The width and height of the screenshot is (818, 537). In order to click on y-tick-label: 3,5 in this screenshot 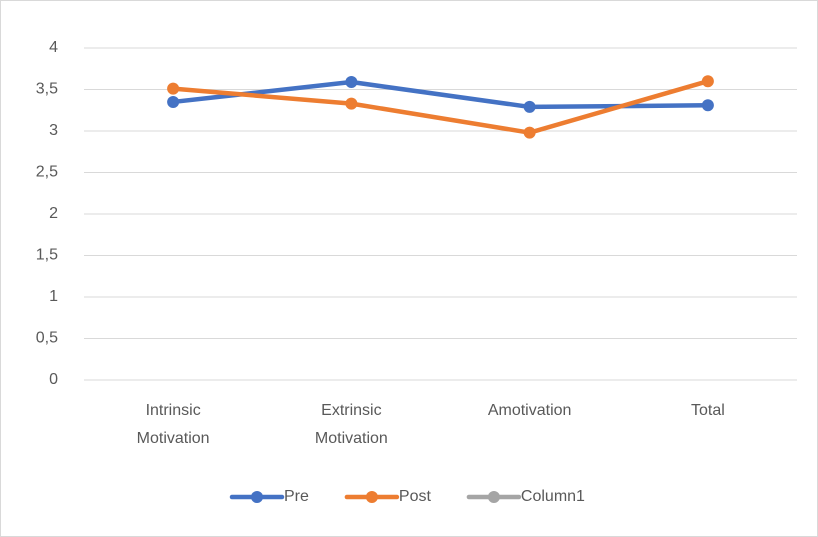, I will do `click(47, 89)`.